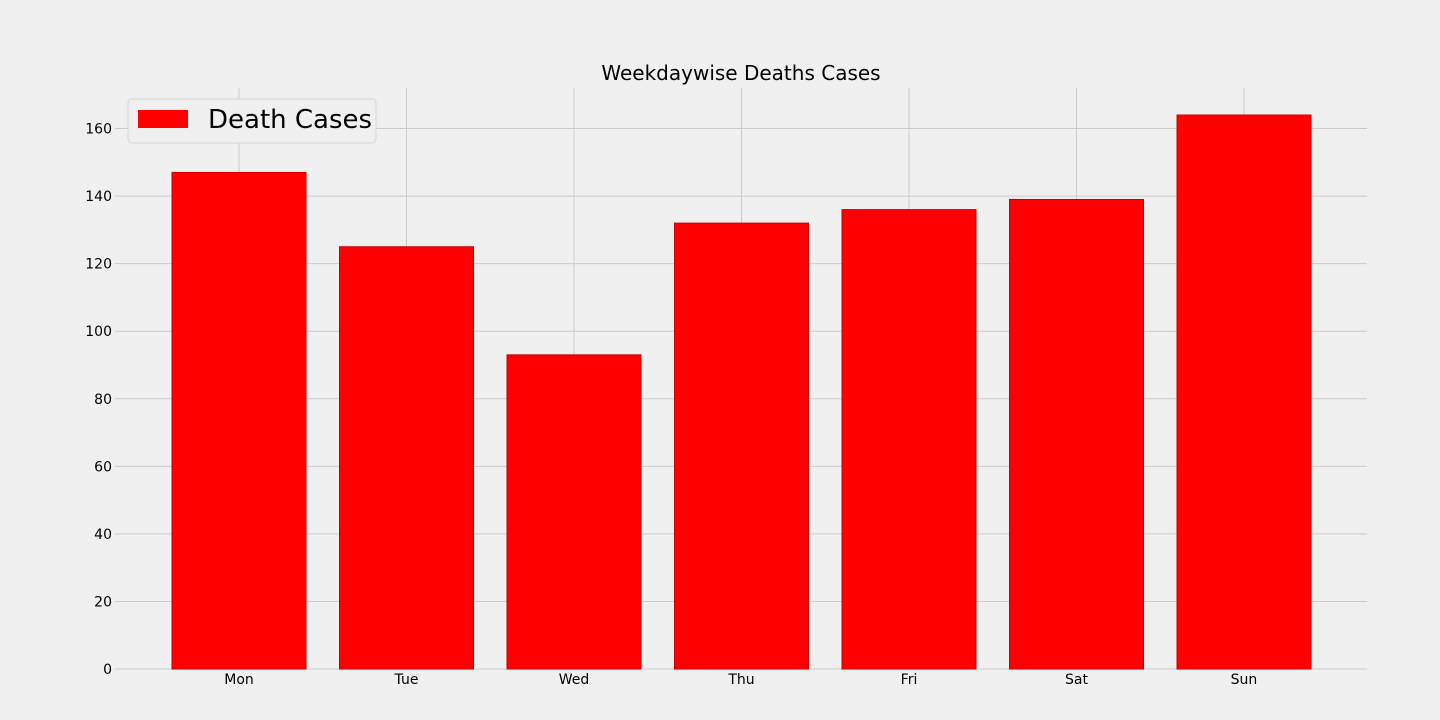  Describe the element at coordinates (406, 458) in the screenshot. I see `bar-tue` at that location.